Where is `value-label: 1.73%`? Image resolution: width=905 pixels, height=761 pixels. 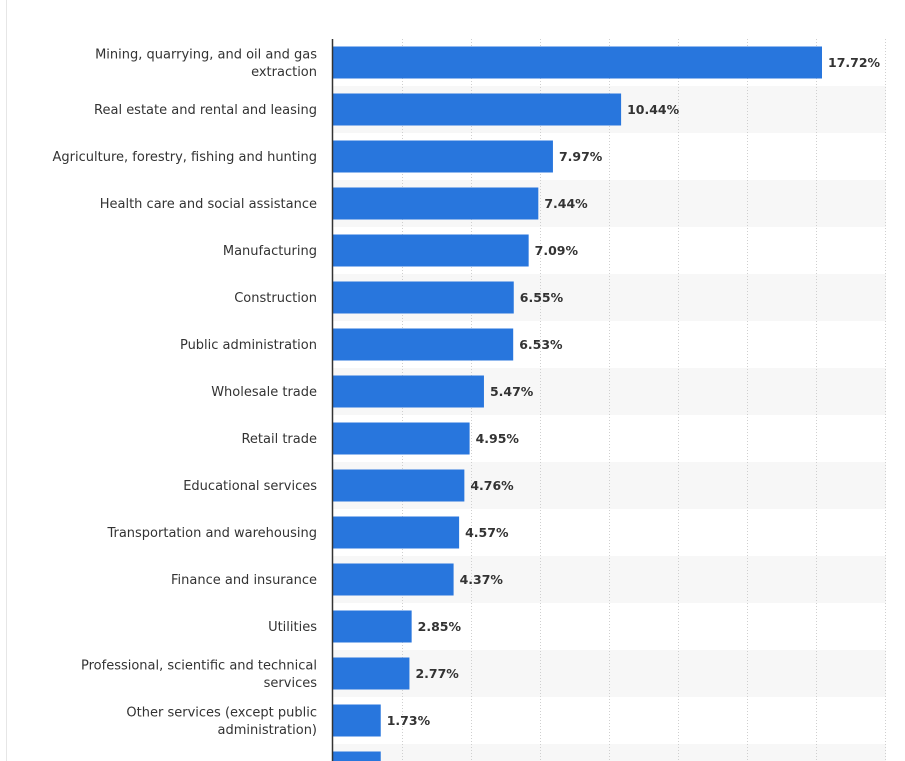 value-label: 1.73% is located at coordinates (409, 720).